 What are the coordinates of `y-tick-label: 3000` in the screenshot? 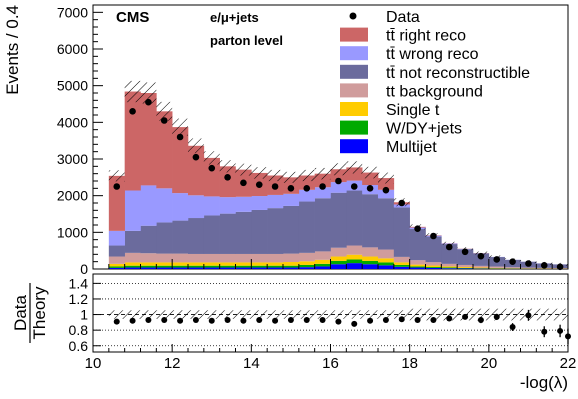 It's located at (72, 159).